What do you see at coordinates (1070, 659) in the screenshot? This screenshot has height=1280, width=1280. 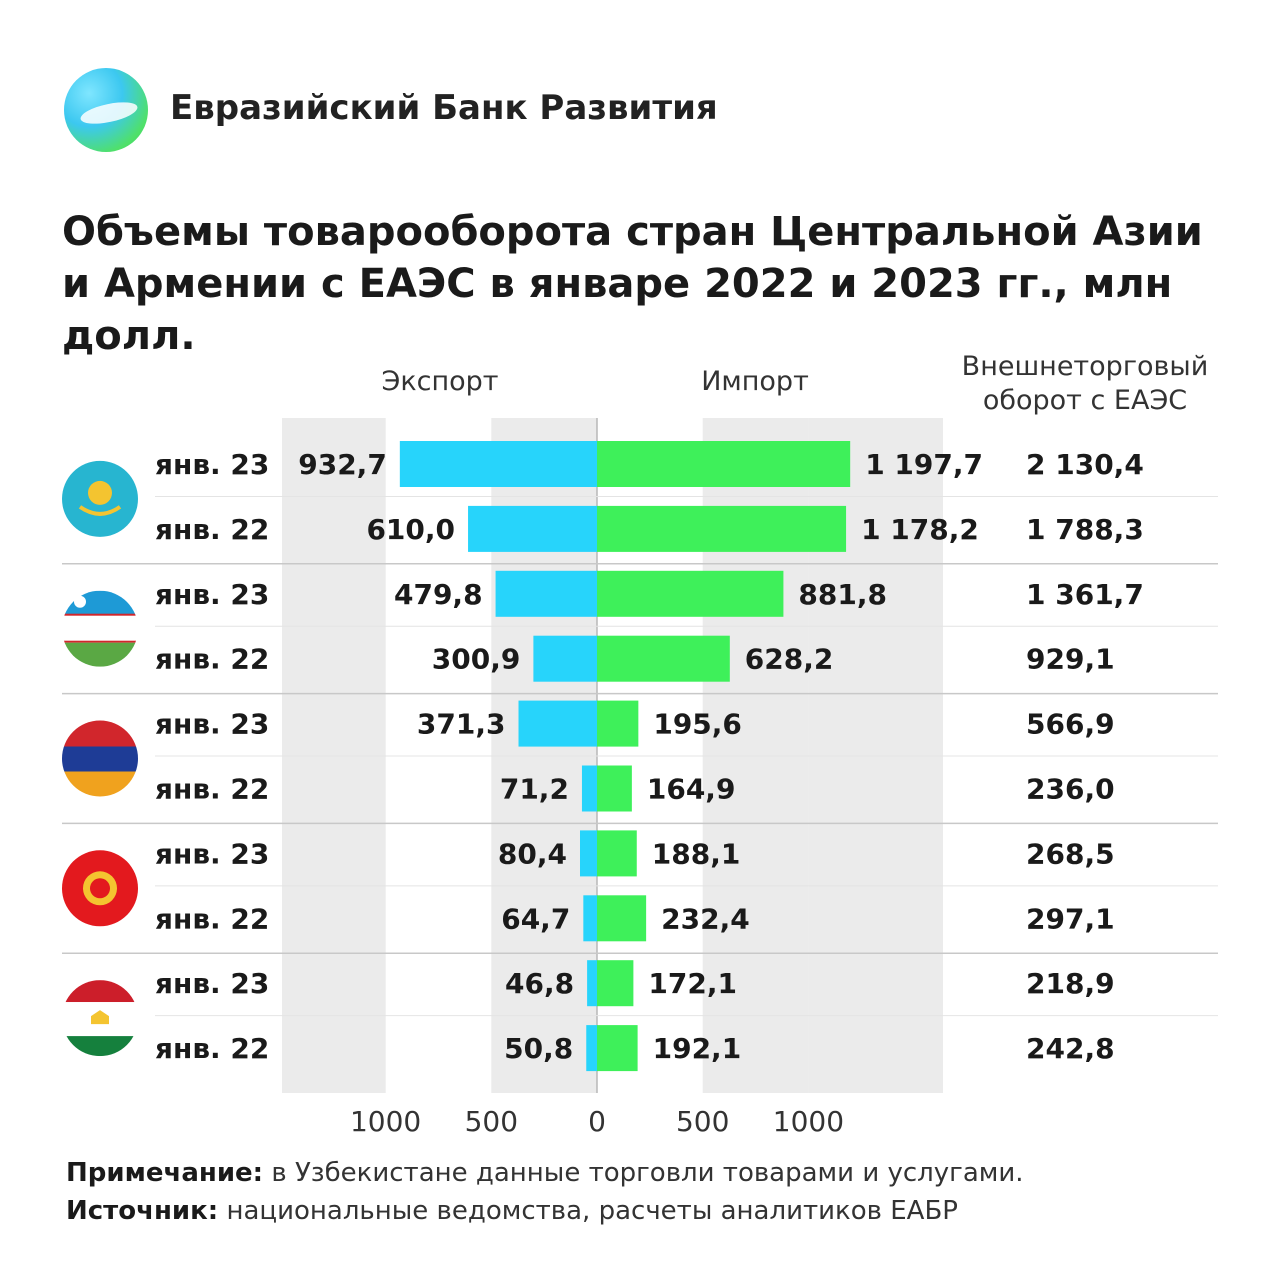 I see `turnover-value-label: 929,1` at bounding box center [1070, 659].